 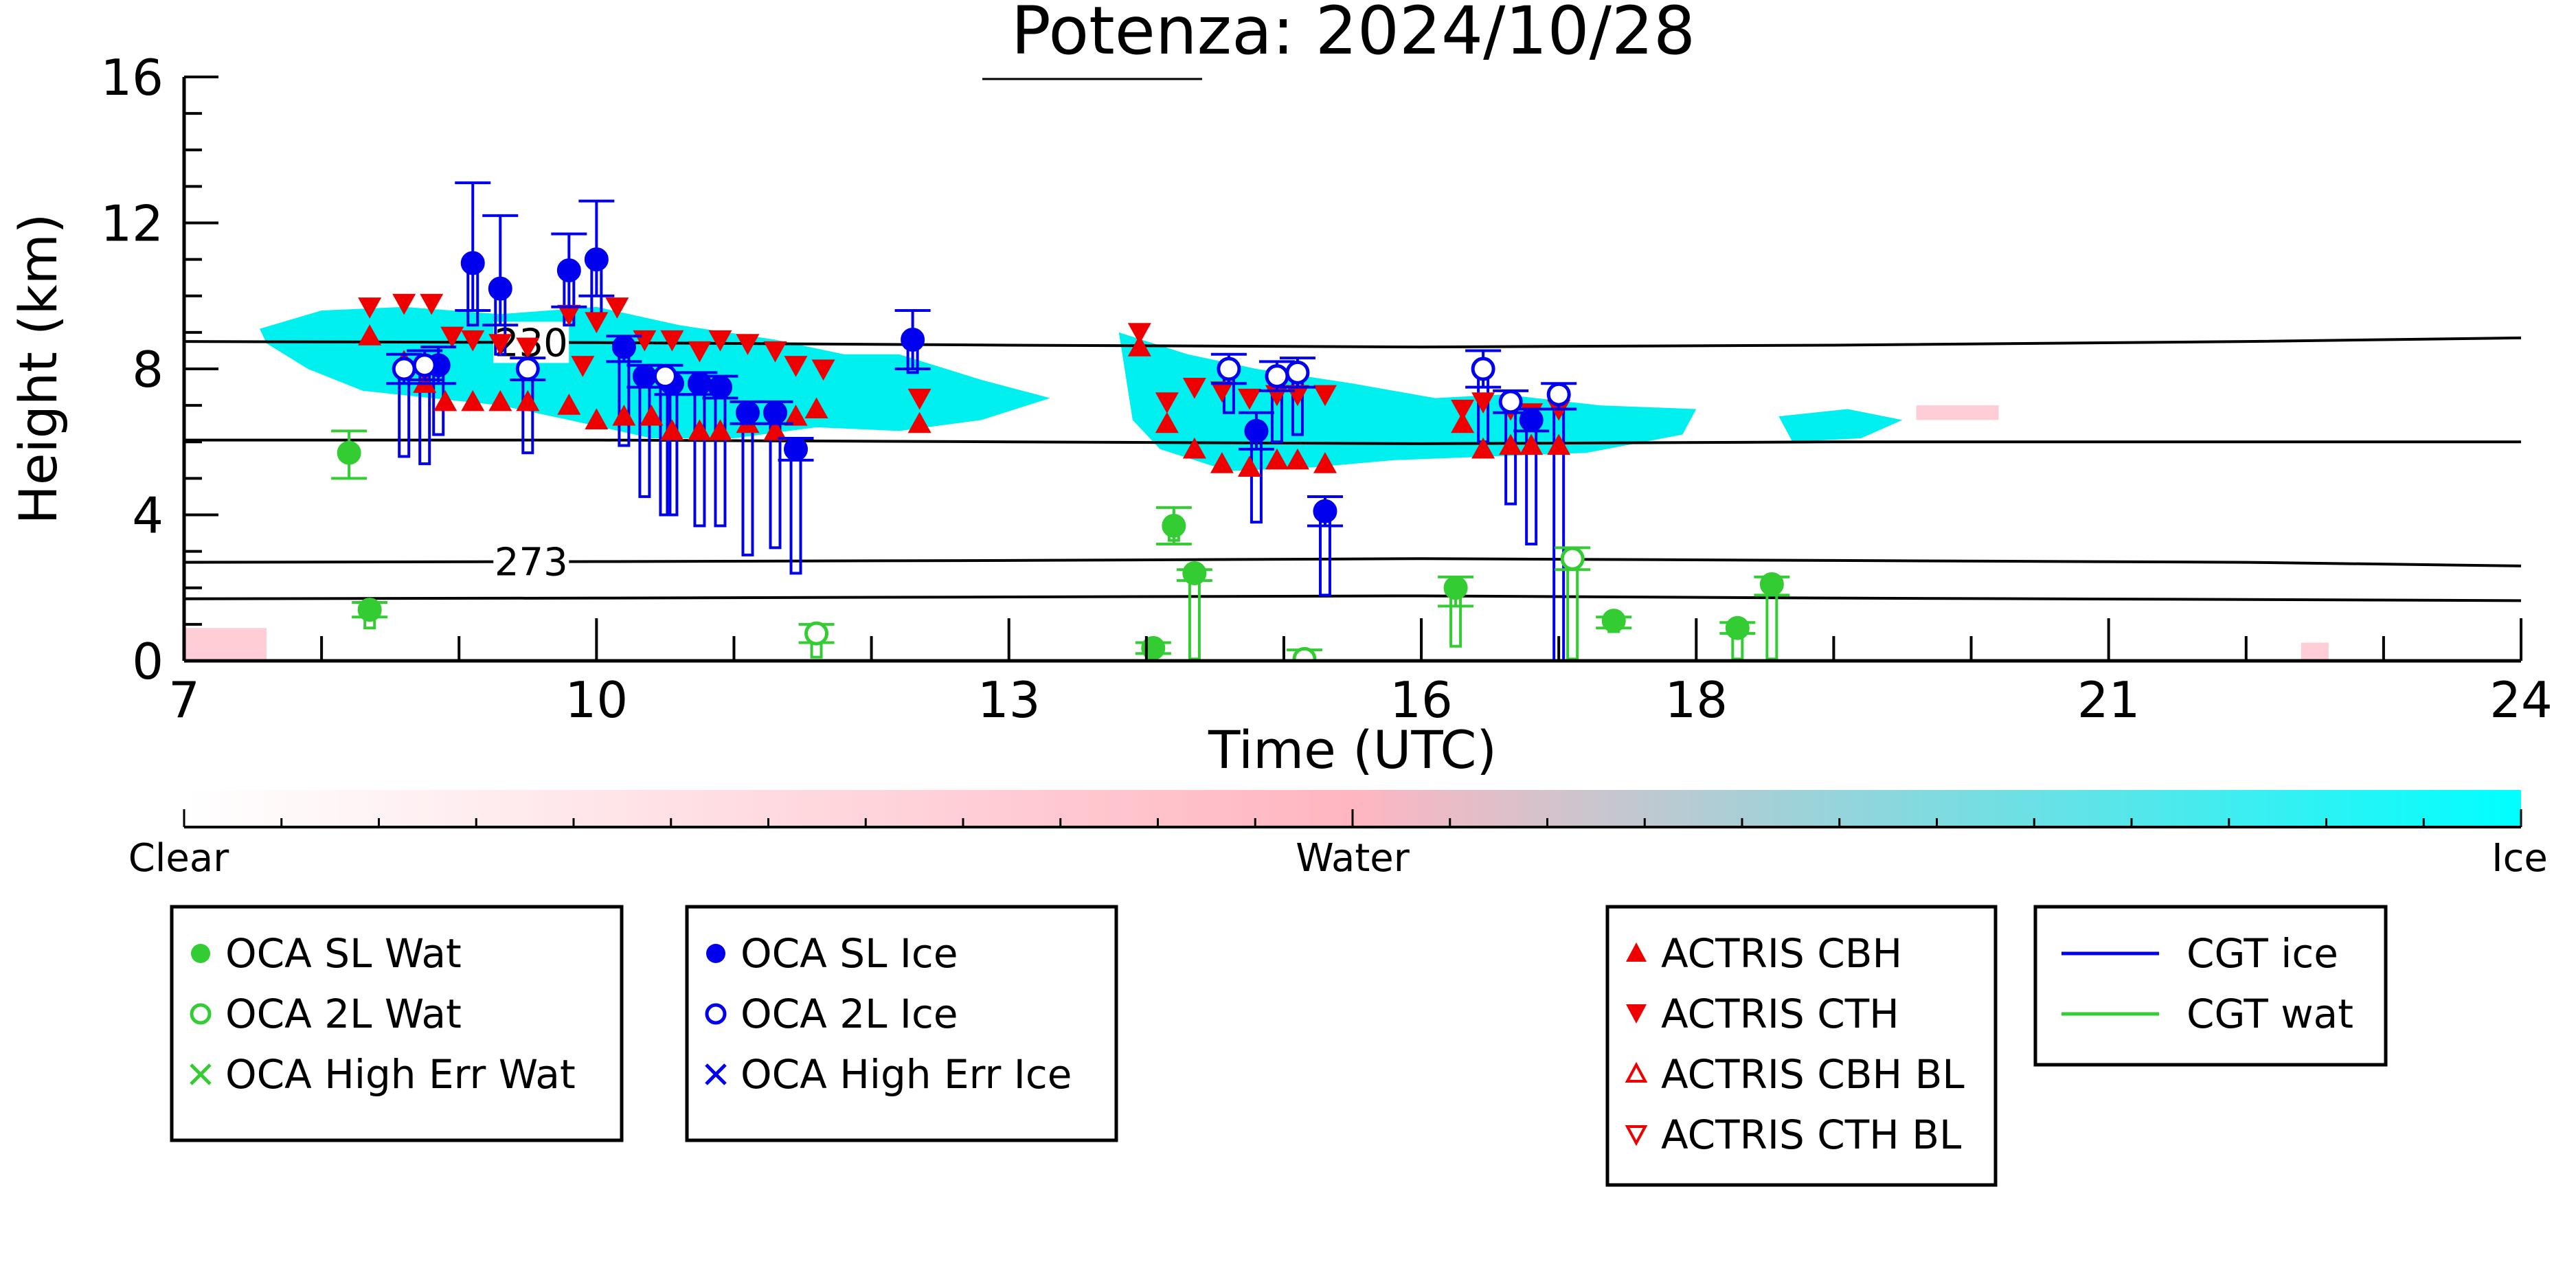 I want to click on x-tick-label: 16, so click(x=1421, y=700).